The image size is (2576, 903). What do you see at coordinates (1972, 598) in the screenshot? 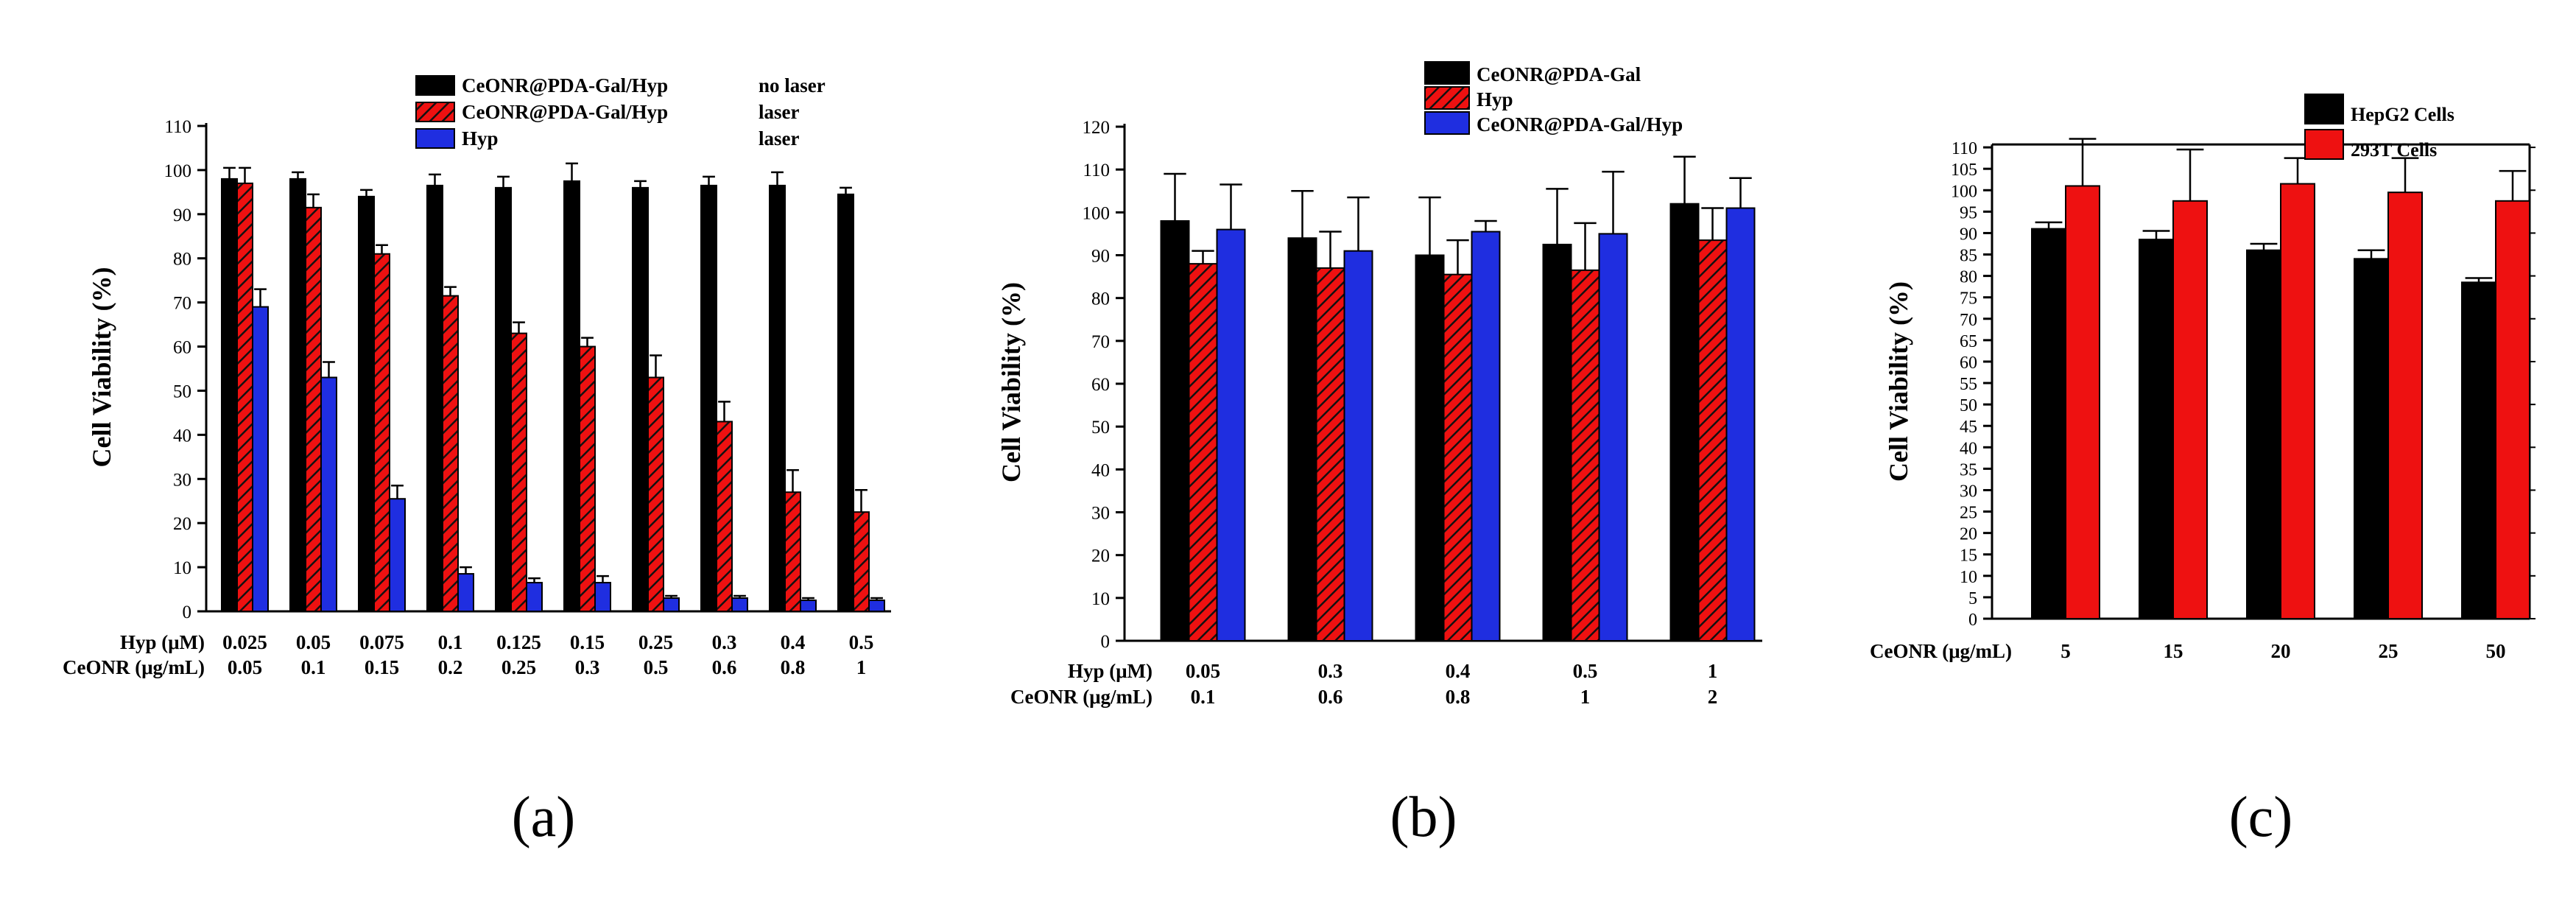
I see `y-tick-label: 5` at bounding box center [1972, 598].